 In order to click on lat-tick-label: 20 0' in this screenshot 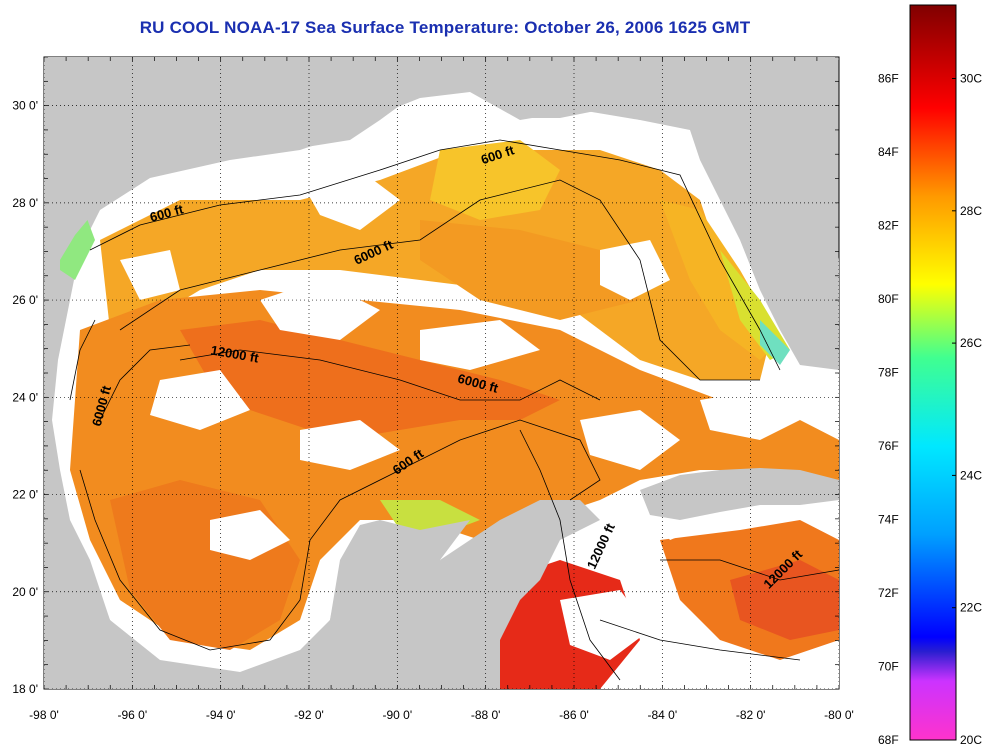, I will do `click(25, 592)`.